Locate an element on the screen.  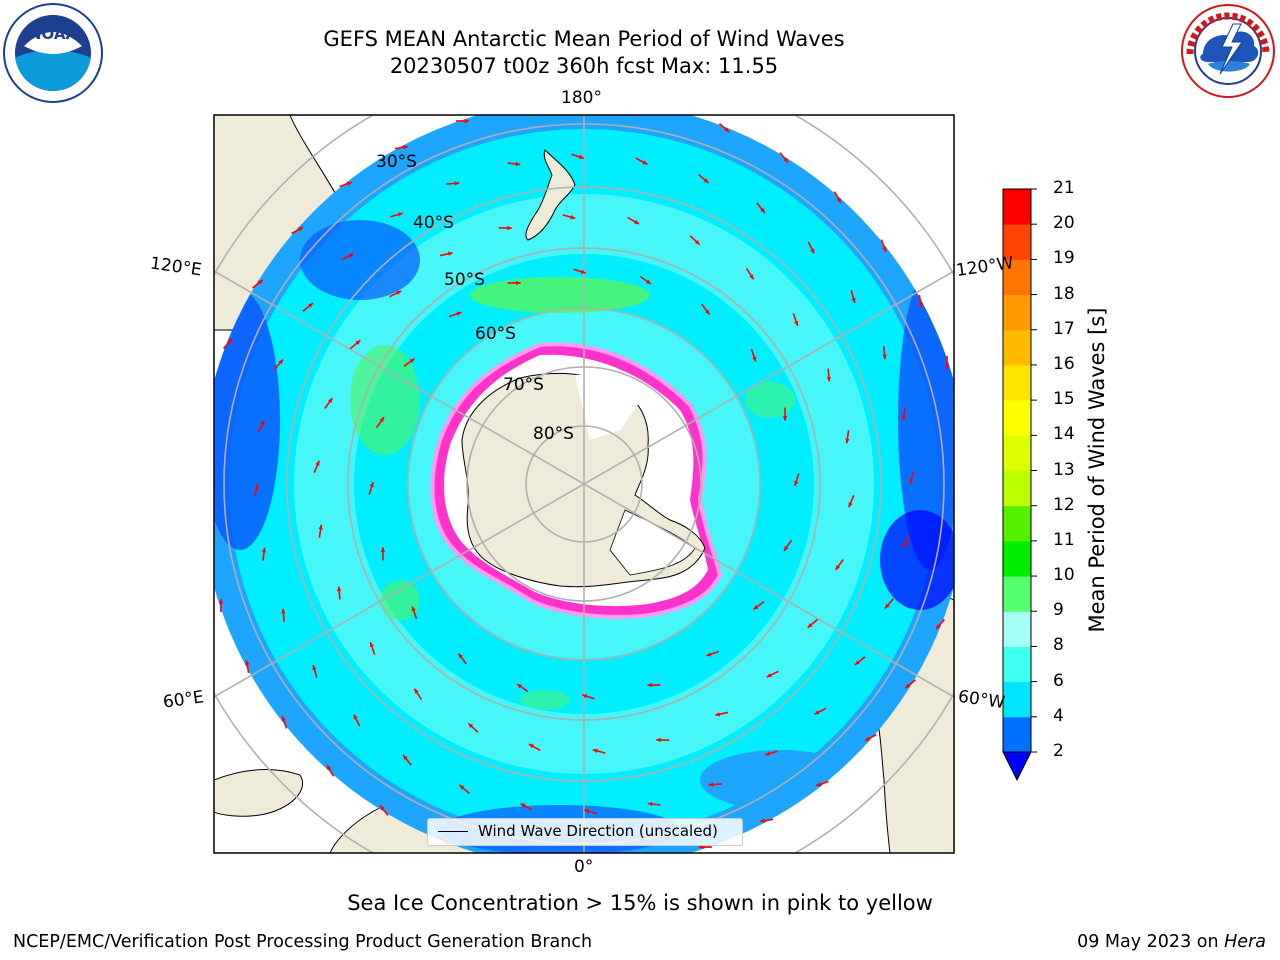
colorbar-tick-label: 15 is located at coordinates (1064, 399).